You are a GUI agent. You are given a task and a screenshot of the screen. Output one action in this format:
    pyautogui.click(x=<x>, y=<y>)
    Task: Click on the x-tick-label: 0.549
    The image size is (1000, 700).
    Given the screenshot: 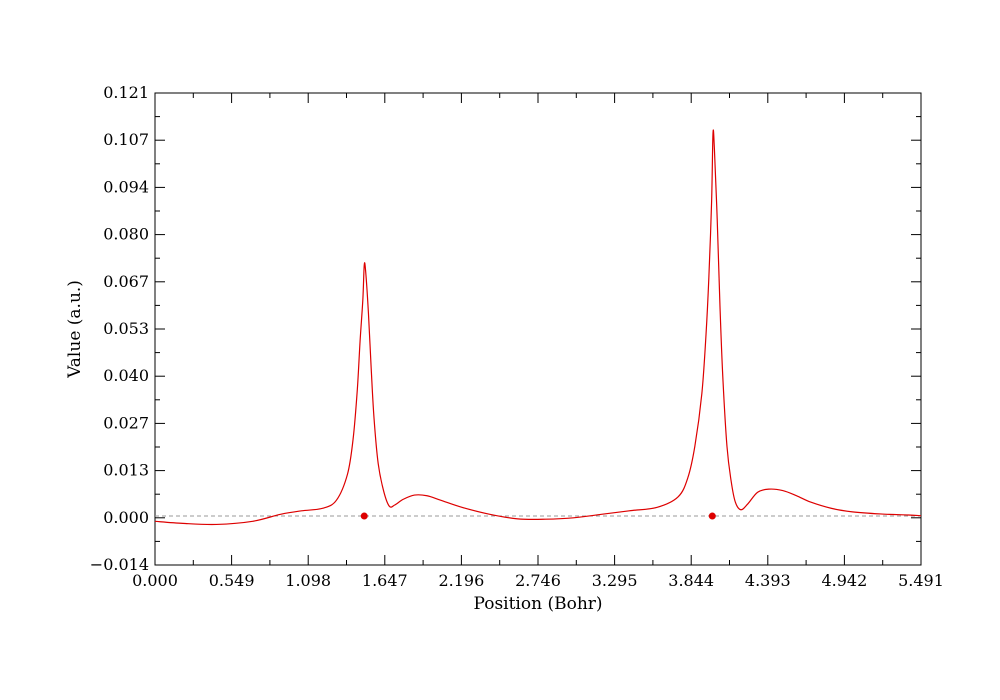 What is the action you would take?
    pyautogui.click(x=232, y=580)
    